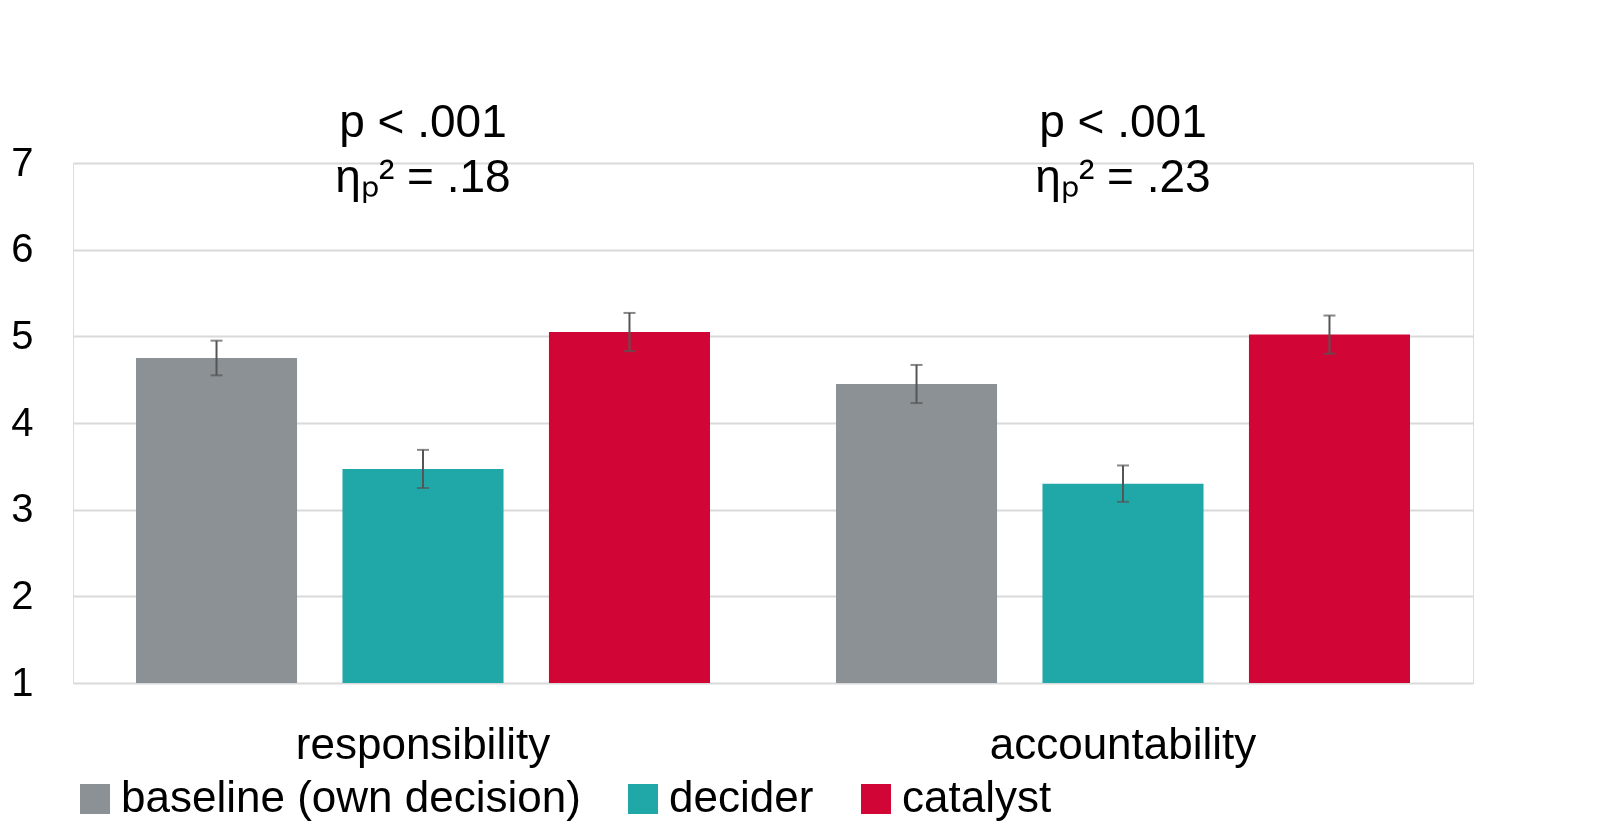 This screenshot has height=834, width=1601. What do you see at coordinates (22, 334) in the screenshot?
I see `y-tick-label: 5` at bounding box center [22, 334].